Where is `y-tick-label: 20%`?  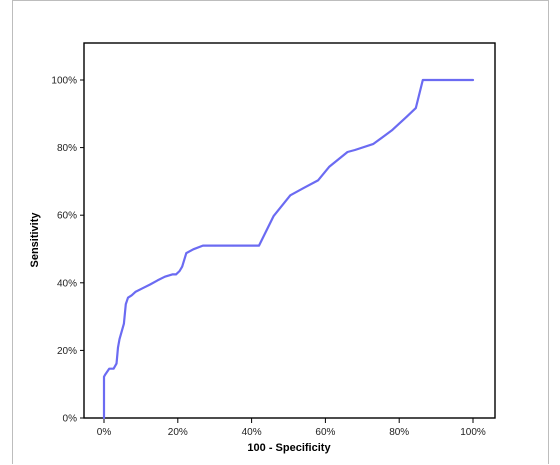
y-tick-label: 20% is located at coordinates (67, 351).